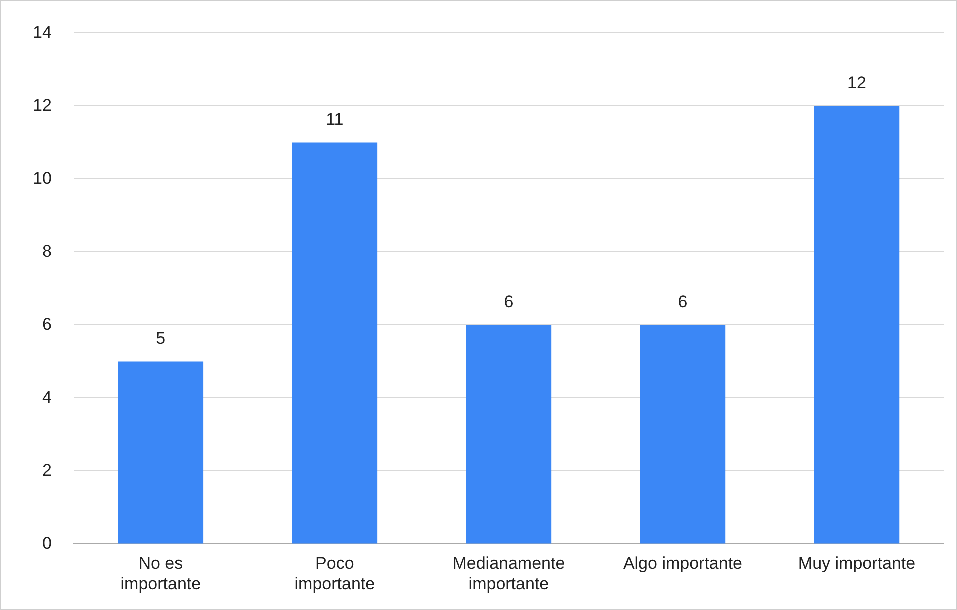 The image size is (957, 610). I want to click on data-label: 11, so click(335, 119).